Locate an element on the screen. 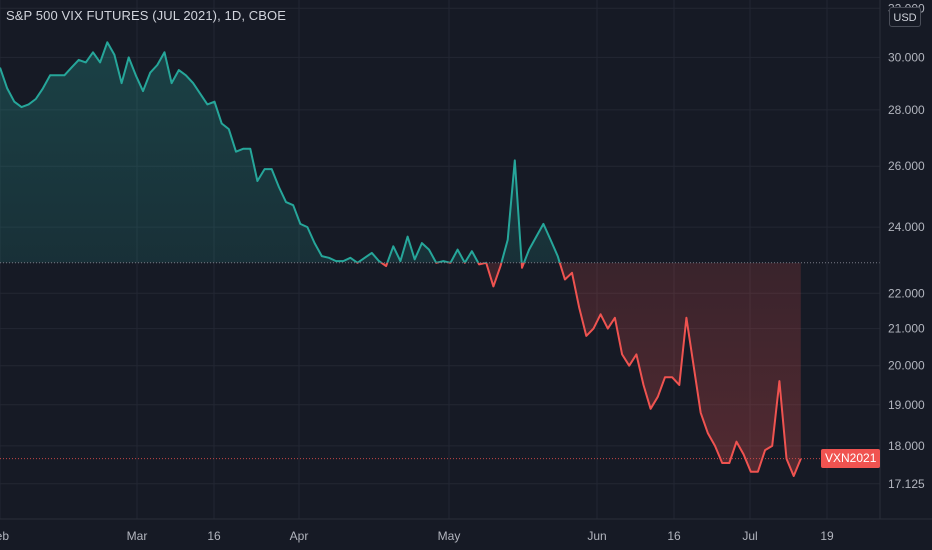  price-tick-label: 20.000 is located at coordinates (906, 366).